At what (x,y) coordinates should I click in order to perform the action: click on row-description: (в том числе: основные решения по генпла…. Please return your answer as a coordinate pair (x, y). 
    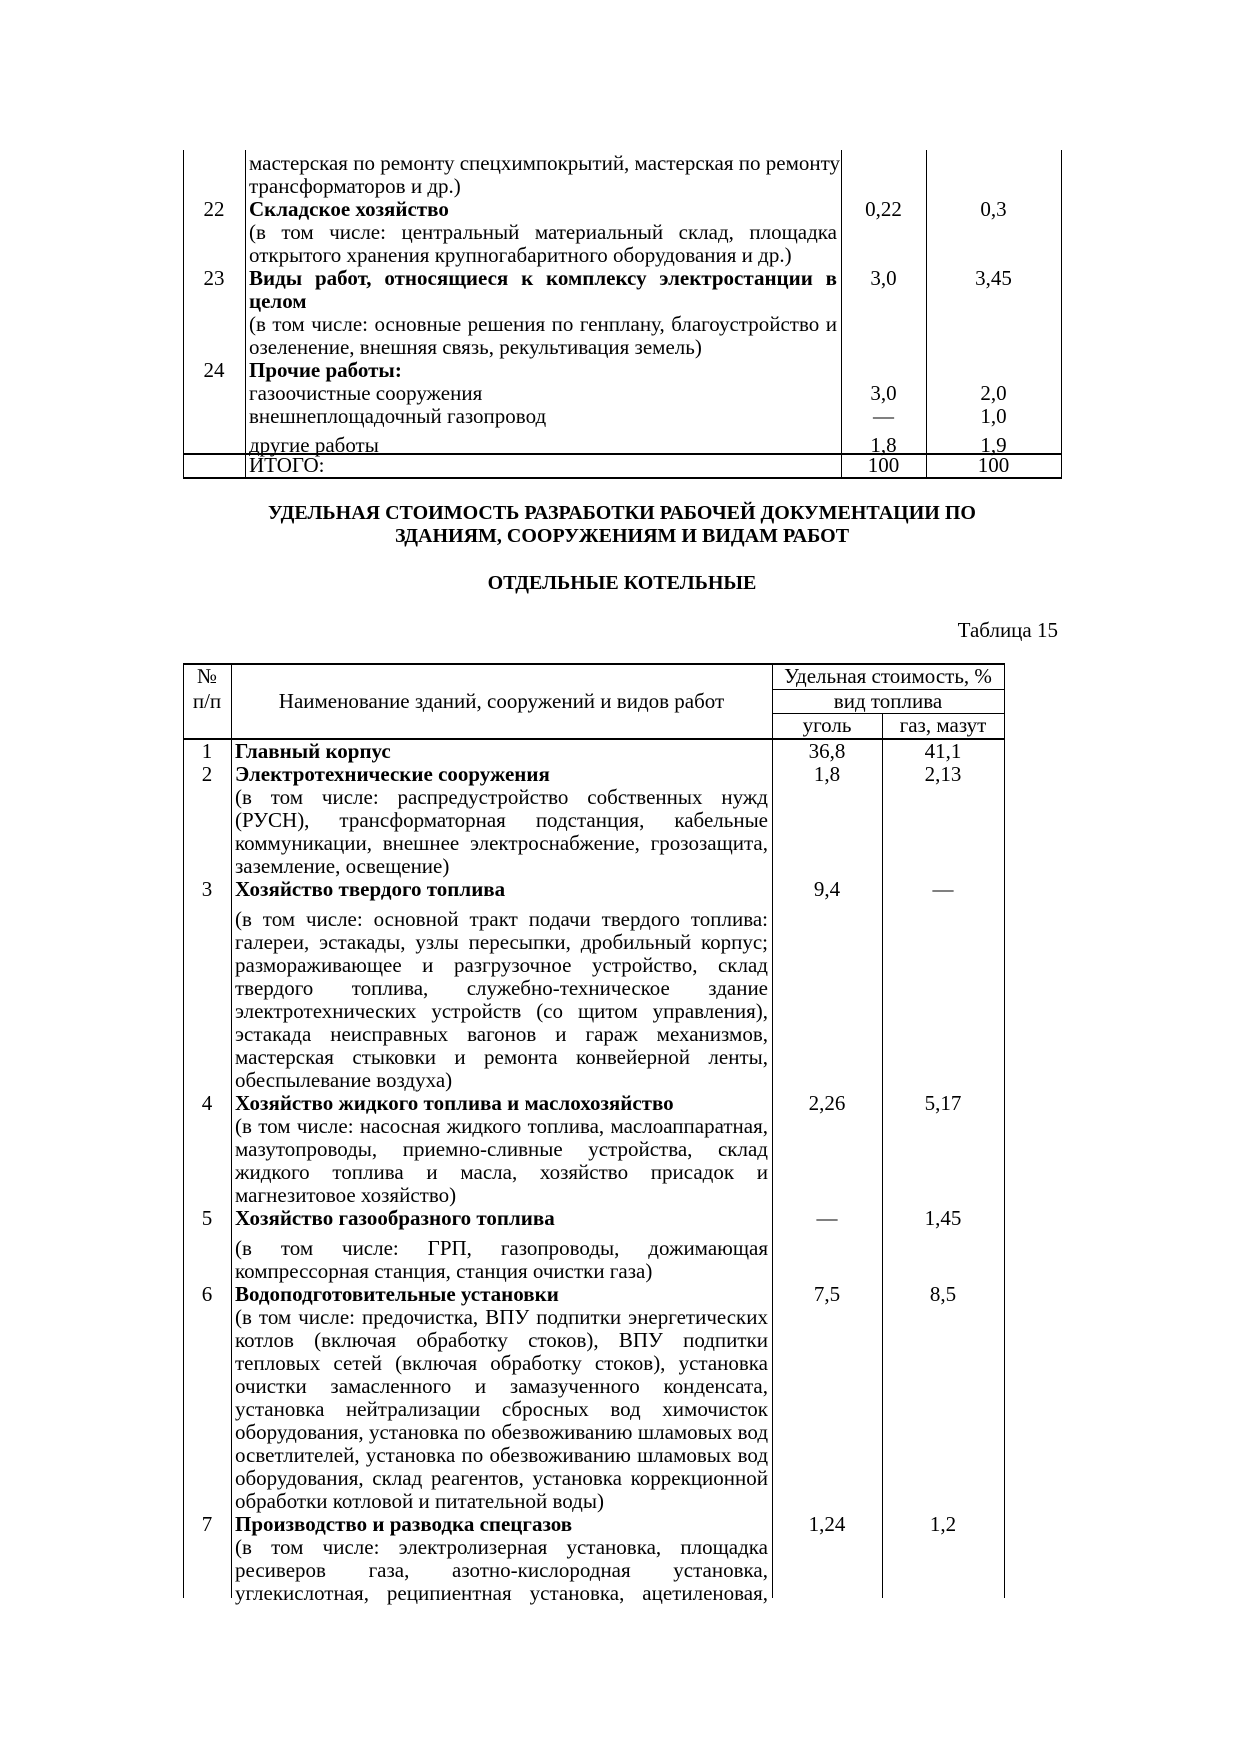
    Looking at the image, I should click on (543, 324).